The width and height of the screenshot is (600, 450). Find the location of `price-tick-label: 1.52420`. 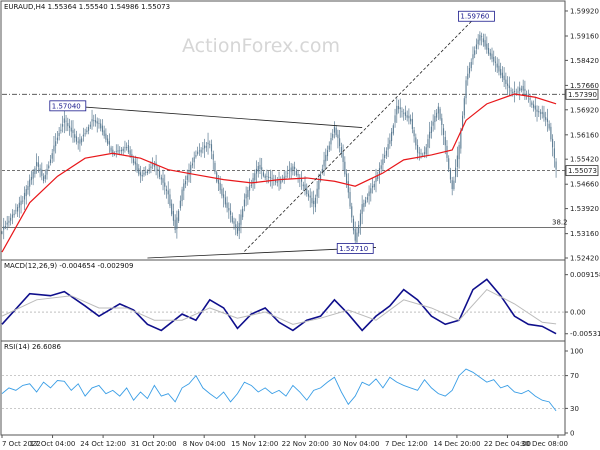

price-tick-label: 1.52420 is located at coordinates (584, 259).